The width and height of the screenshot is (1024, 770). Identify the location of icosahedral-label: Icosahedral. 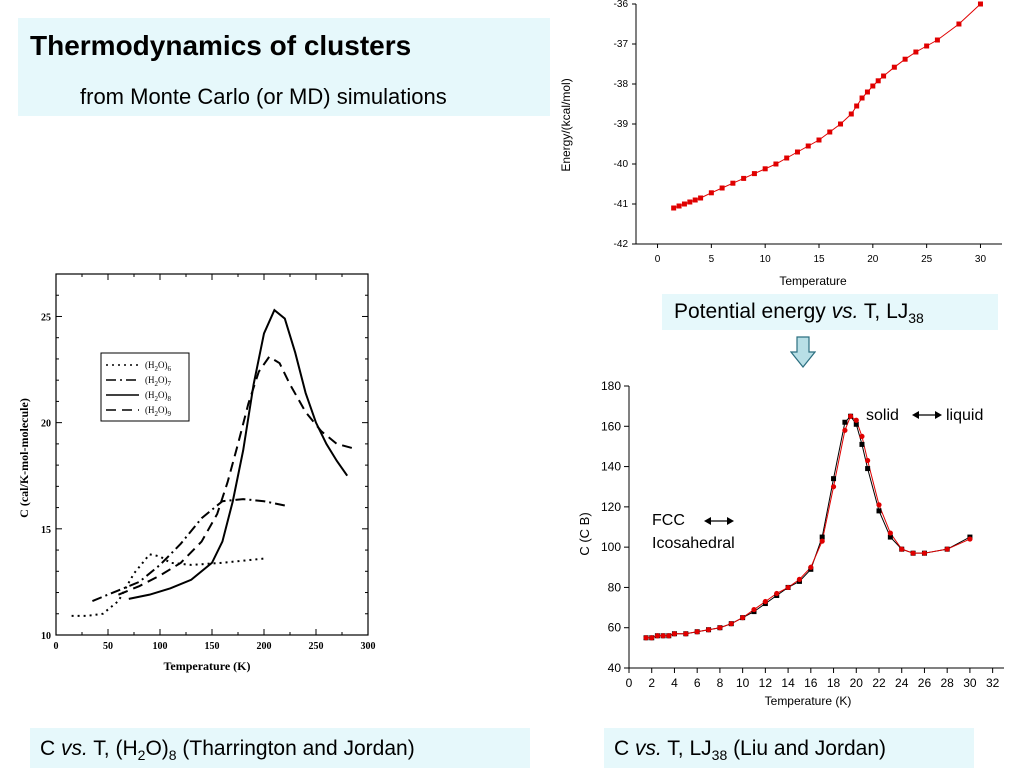
(693, 543).